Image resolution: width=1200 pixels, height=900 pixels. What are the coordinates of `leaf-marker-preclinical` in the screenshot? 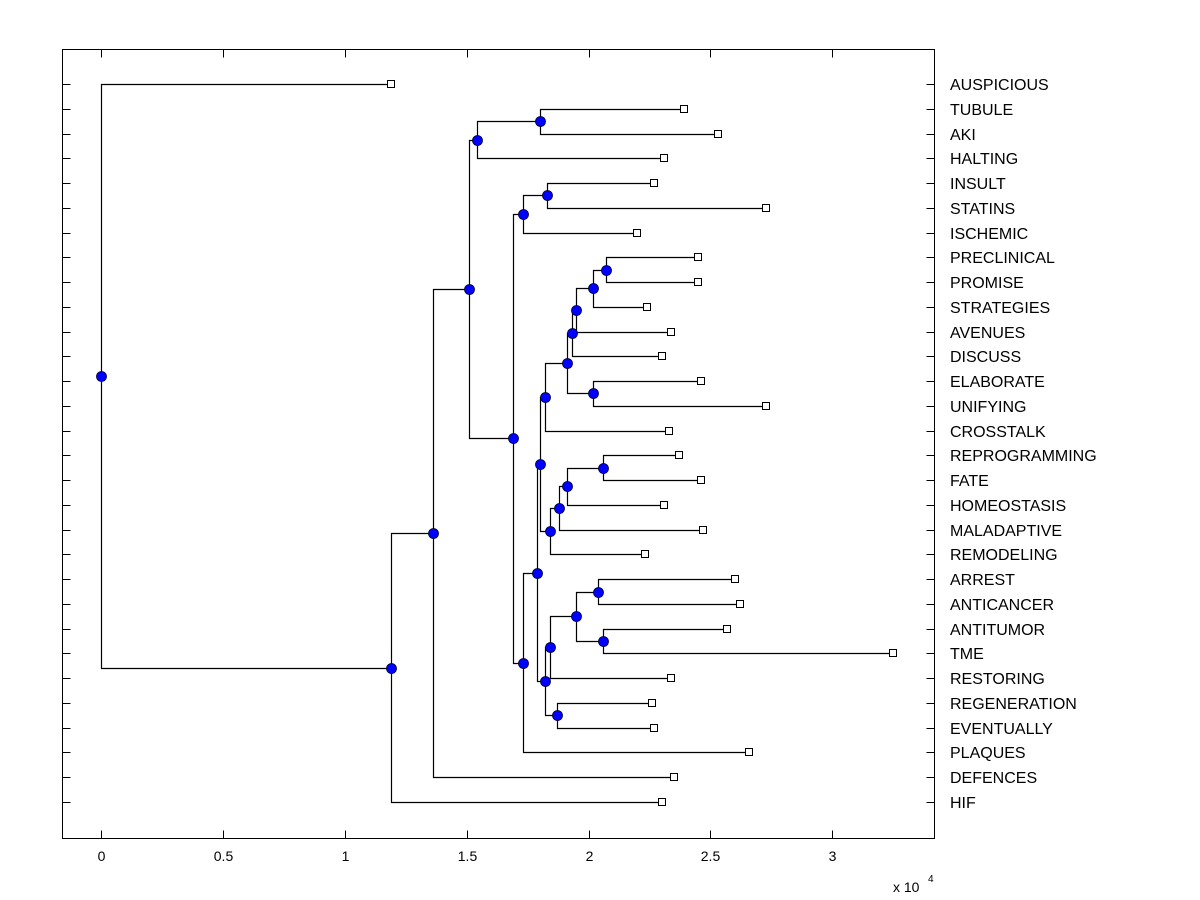 It's located at (698, 257).